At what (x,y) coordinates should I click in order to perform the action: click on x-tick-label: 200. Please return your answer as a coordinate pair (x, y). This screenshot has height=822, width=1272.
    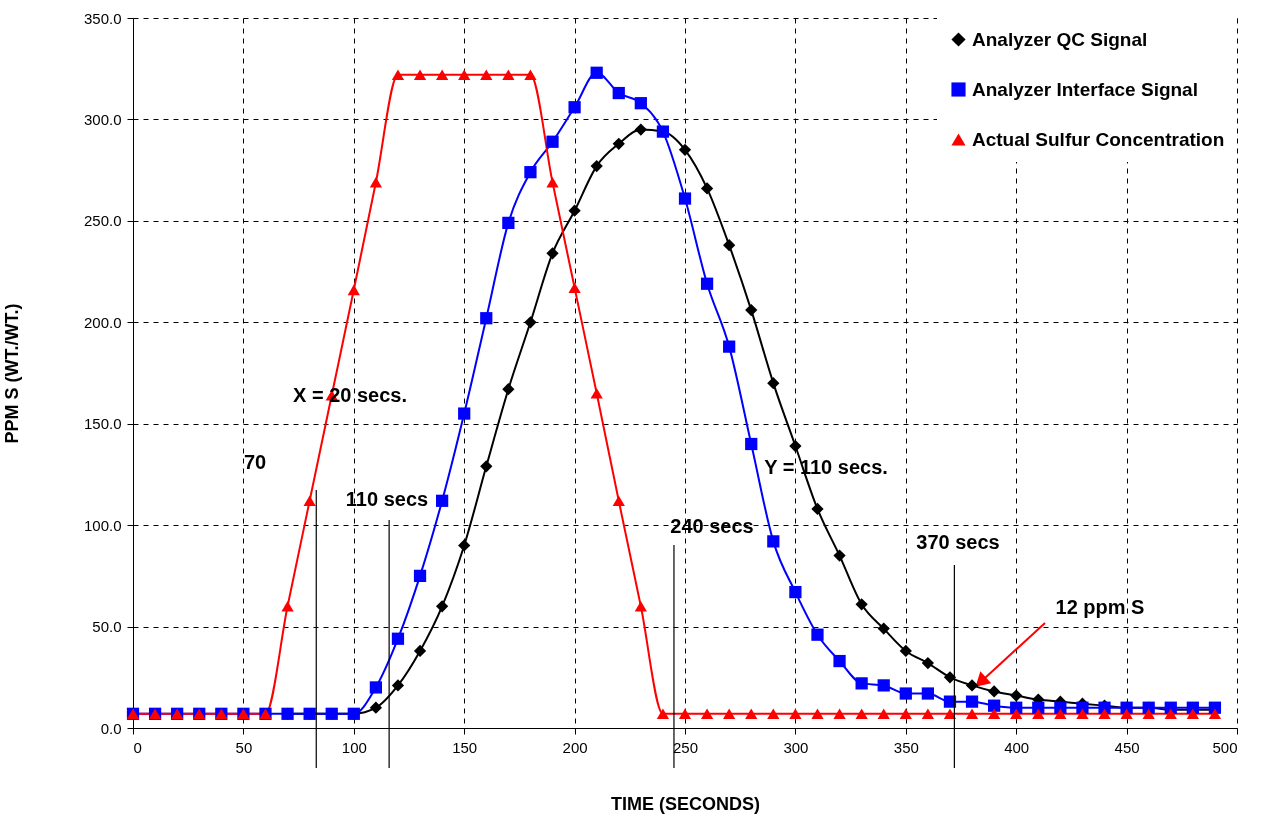
    Looking at the image, I should click on (575, 747).